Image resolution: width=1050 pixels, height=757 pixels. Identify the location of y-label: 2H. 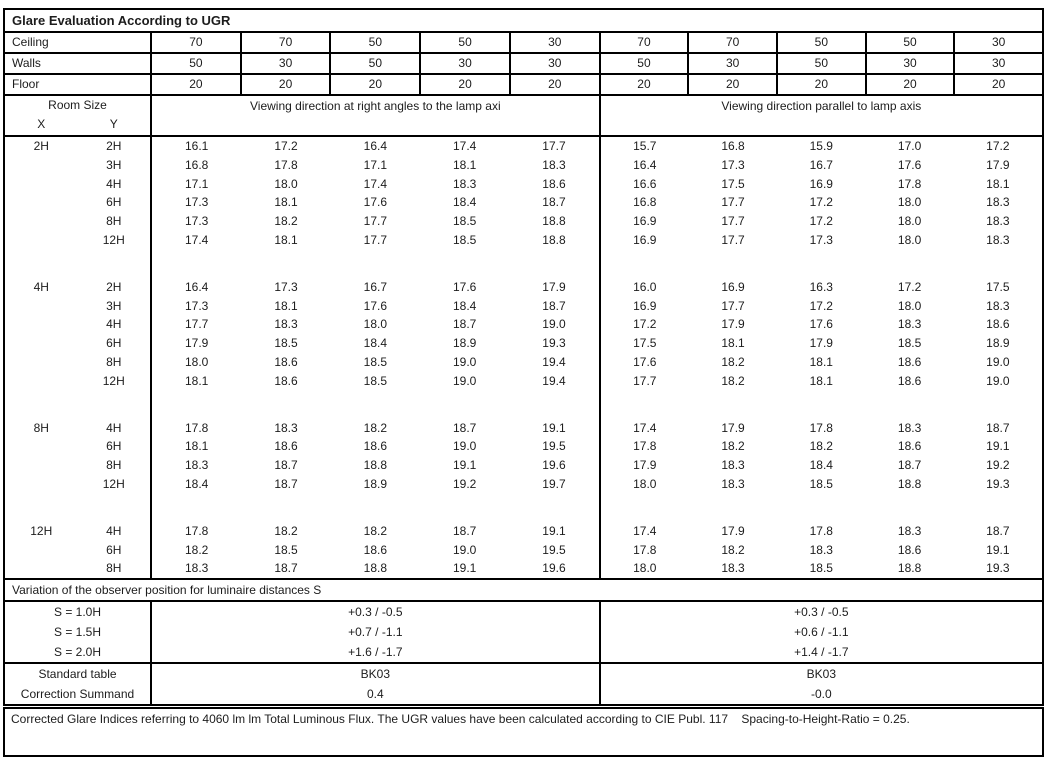
(114, 286).